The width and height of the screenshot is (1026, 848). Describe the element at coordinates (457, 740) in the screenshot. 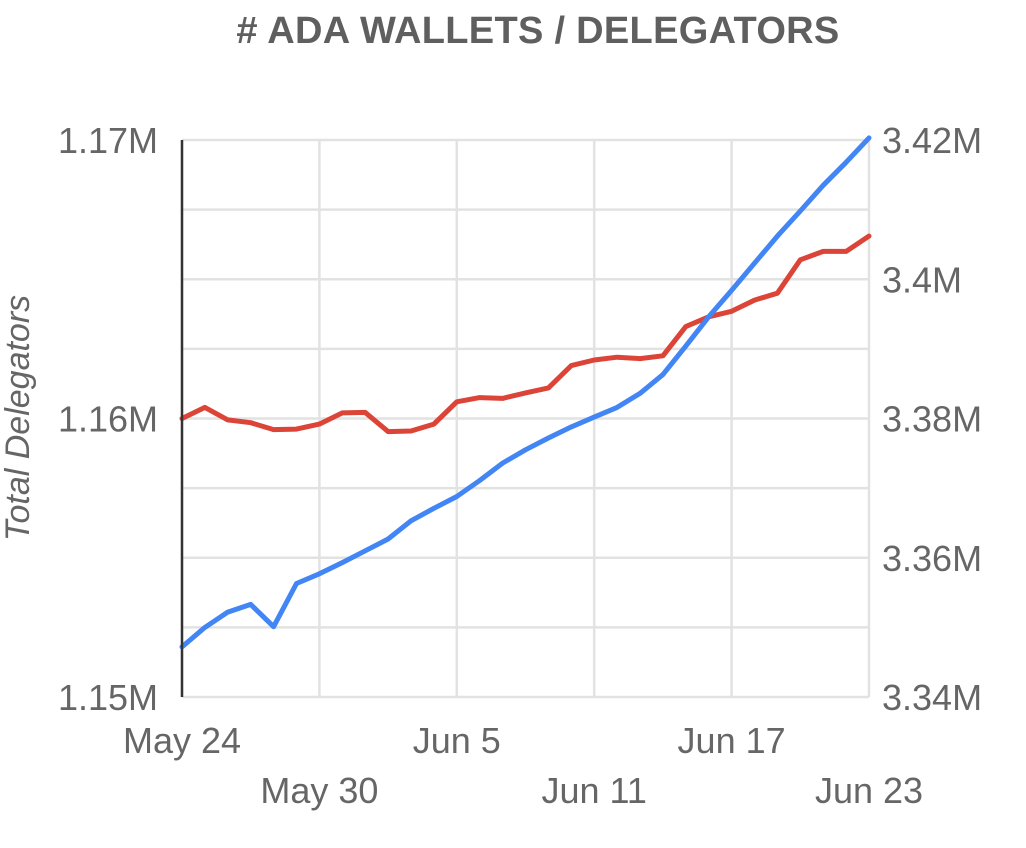

I see `x-tick-label: Jun 5` at that location.